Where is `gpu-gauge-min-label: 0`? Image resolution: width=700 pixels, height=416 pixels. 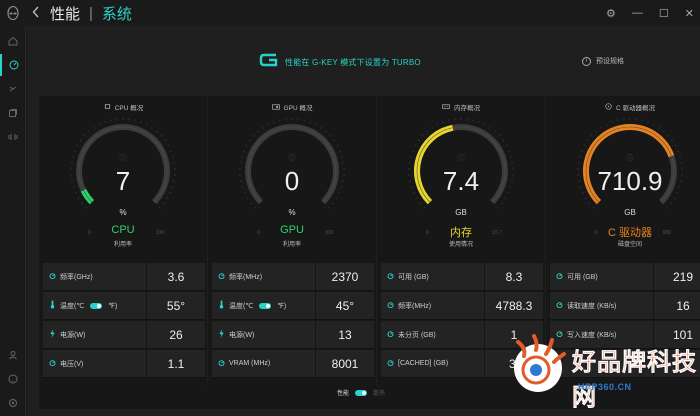
gpu-gauge-min-label: 0 is located at coordinates (258, 233).